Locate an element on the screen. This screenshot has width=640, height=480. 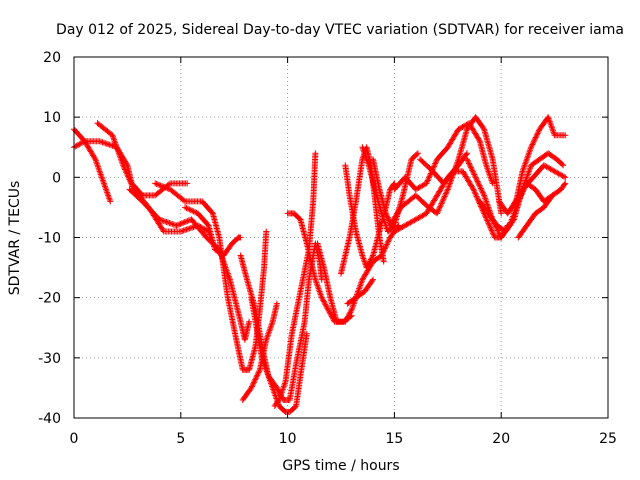
x-tick-label: 15 is located at coordinates (394, 439).